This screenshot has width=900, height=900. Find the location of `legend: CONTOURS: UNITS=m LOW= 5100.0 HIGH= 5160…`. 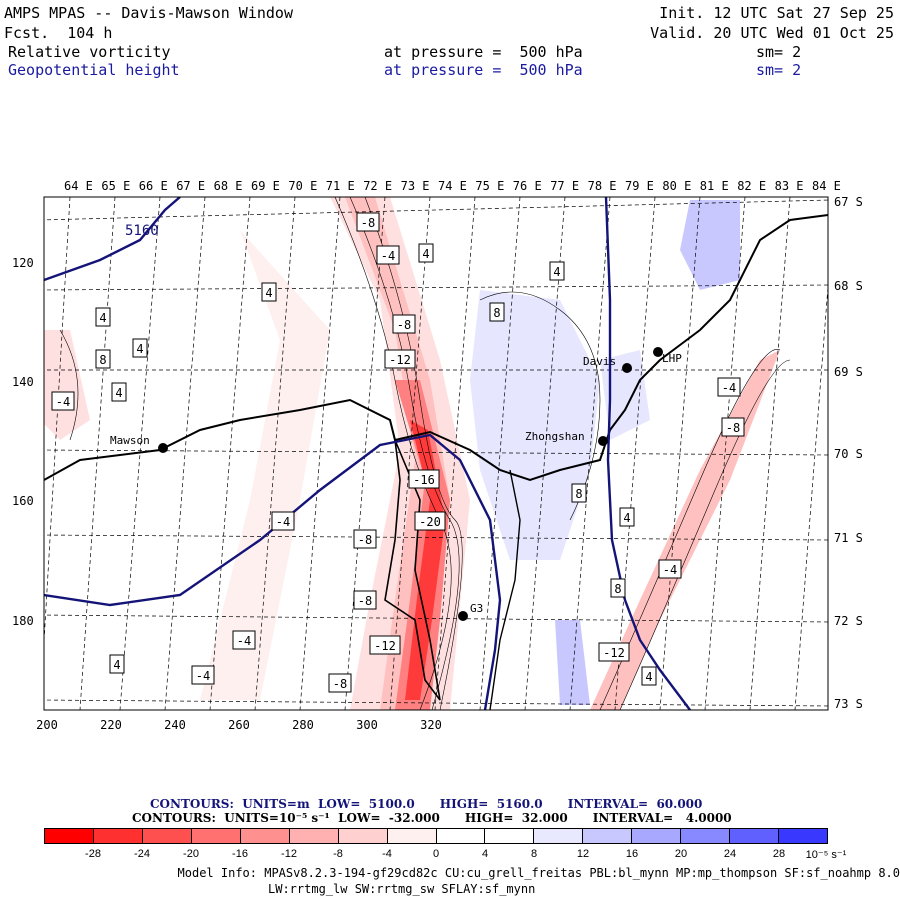

legend: CONTOURS: UNITS=m LOW= 5100.0 HIGH= 5160… is located at coordinates (450, 847).